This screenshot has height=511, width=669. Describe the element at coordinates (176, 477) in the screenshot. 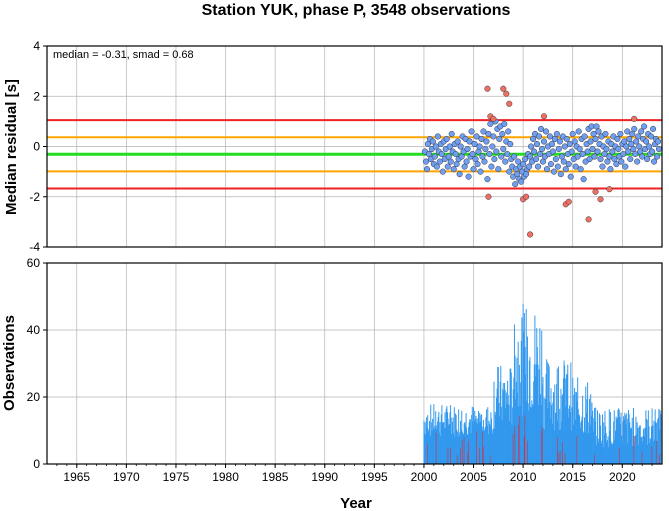

I see `x-tick-label: 1975` at that location.